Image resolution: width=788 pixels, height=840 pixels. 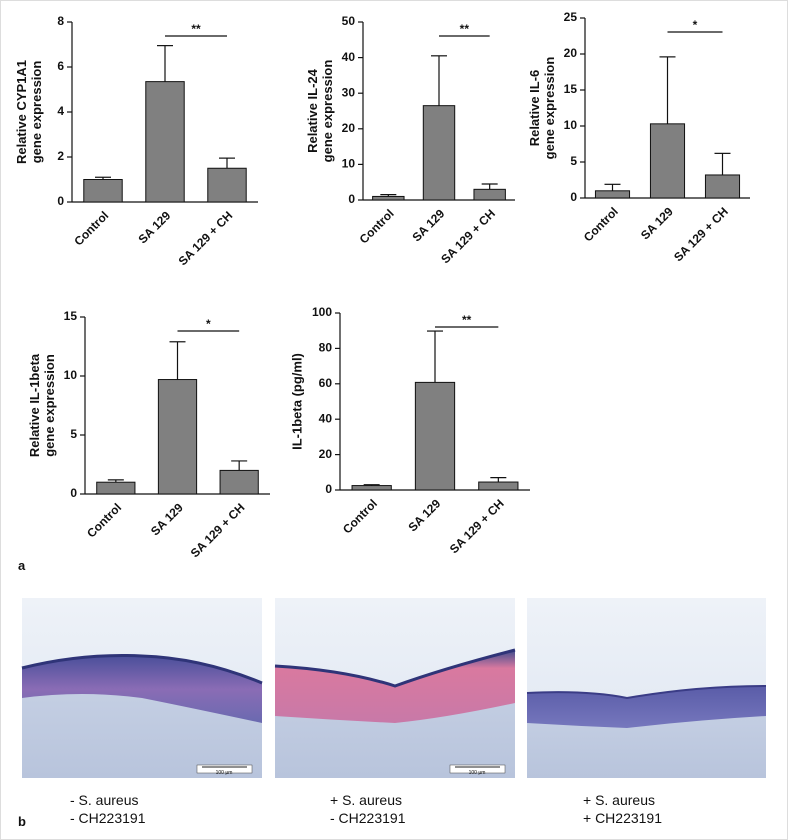 I want to click on y-axis-label: Relative IL-24, so click(x=312, y=110).